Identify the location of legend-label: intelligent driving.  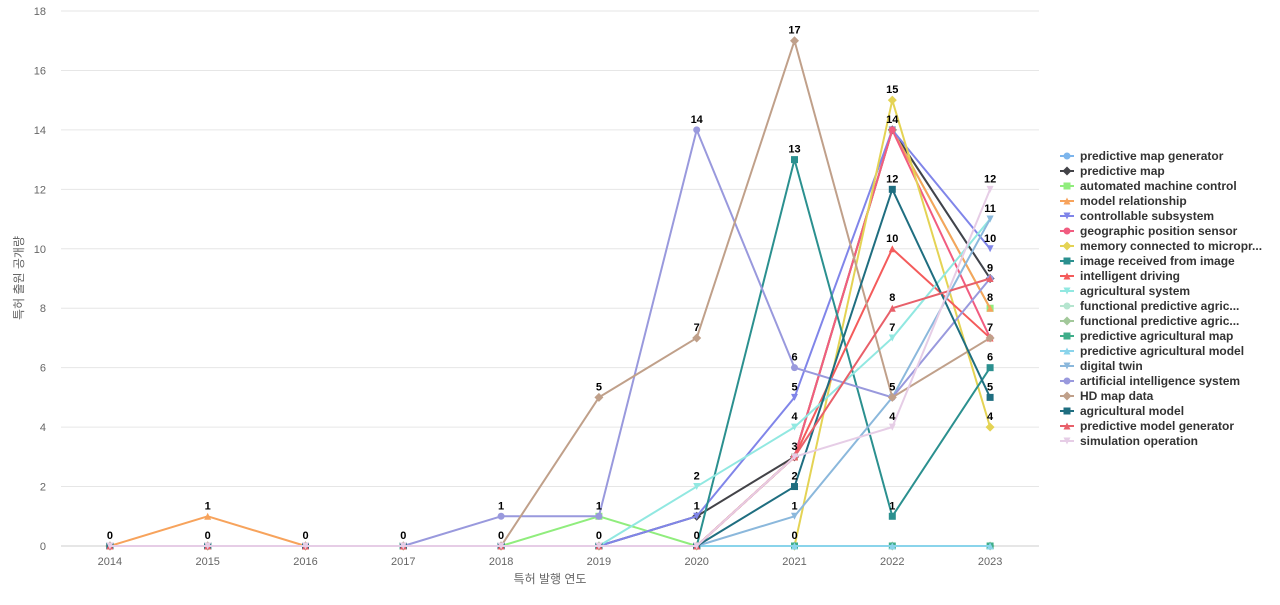
(1130, 276).